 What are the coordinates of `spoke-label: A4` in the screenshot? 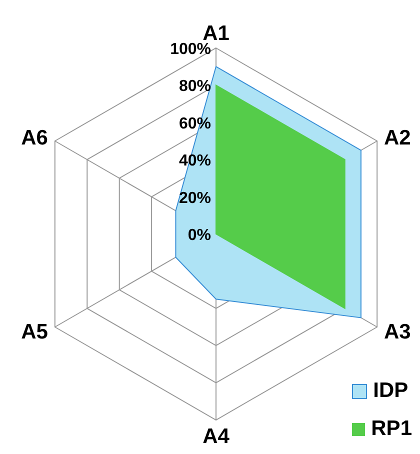 It's located at (216, 436).